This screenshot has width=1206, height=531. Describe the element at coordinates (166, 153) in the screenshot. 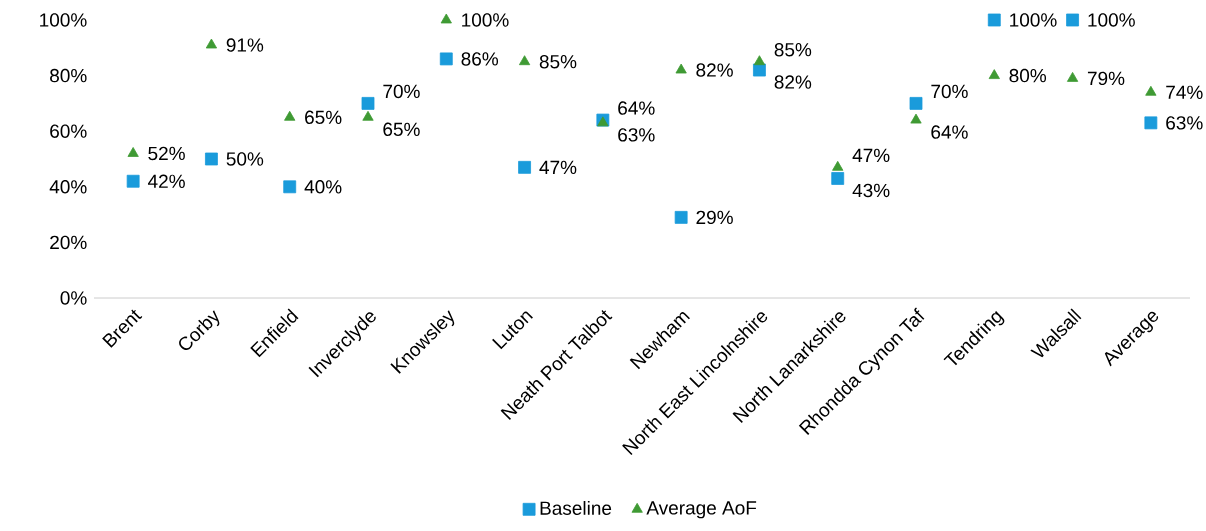

I see `data-label: 52%` at that location.